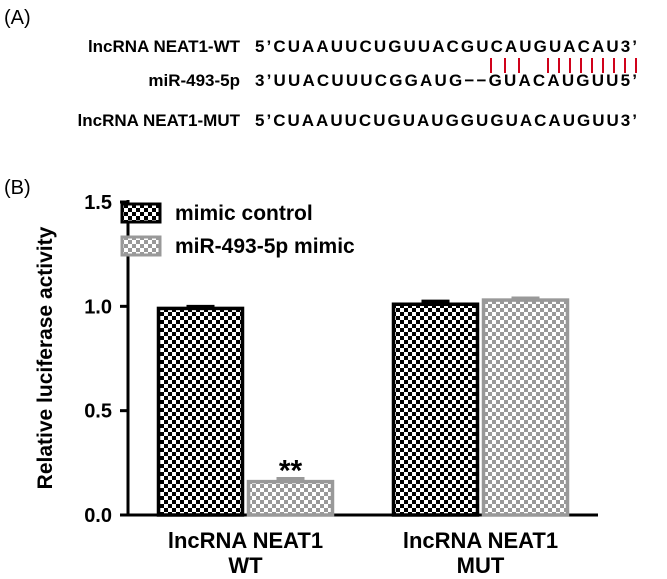 This screenshot has width=667, height=579. I want to click on panel-label: (B), so click(17, 188).